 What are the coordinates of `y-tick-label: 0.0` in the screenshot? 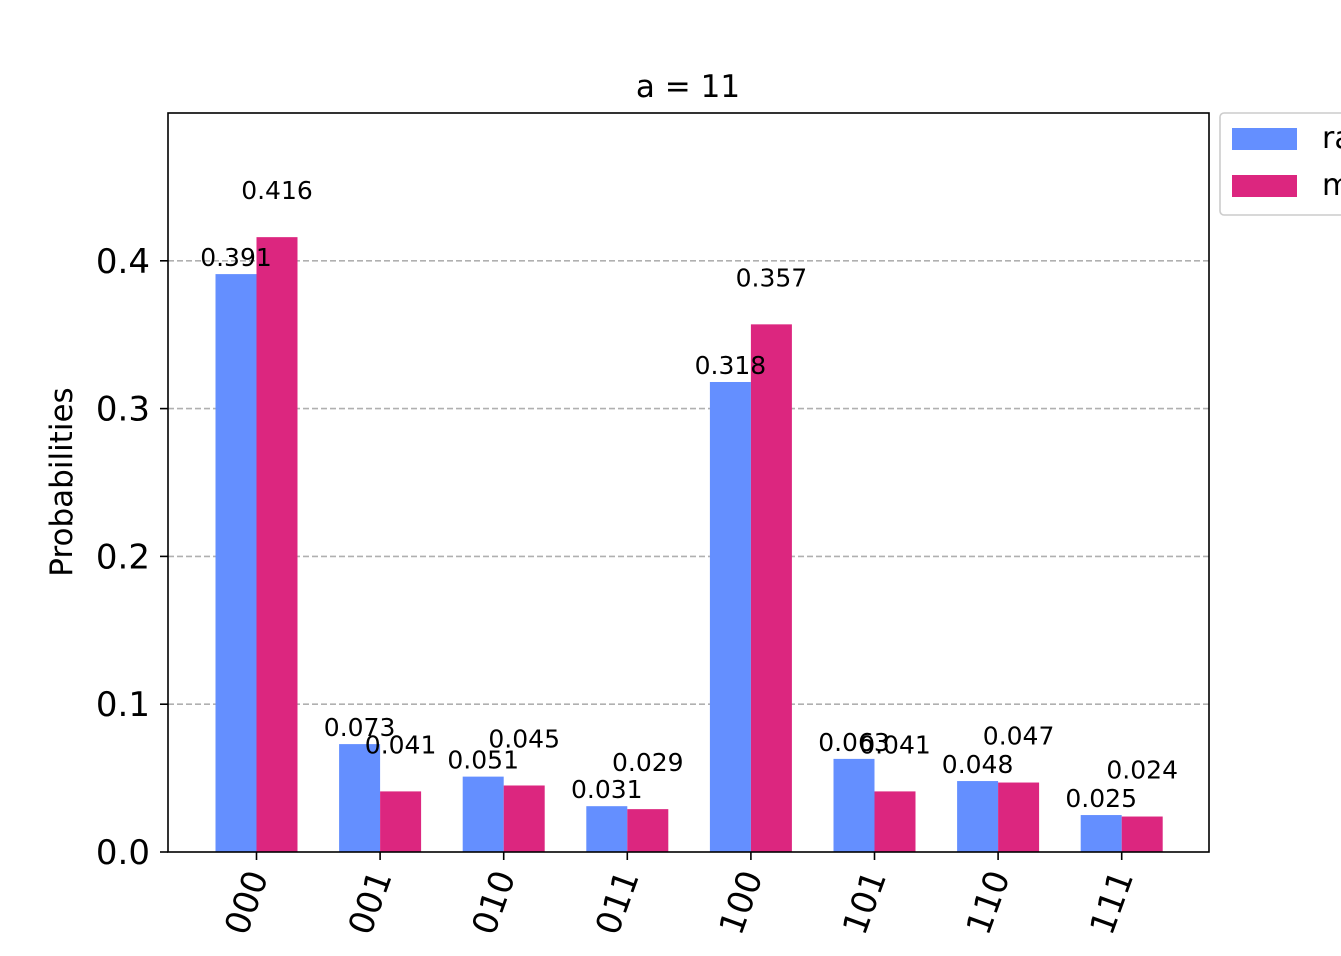 It's located at (123, 853).